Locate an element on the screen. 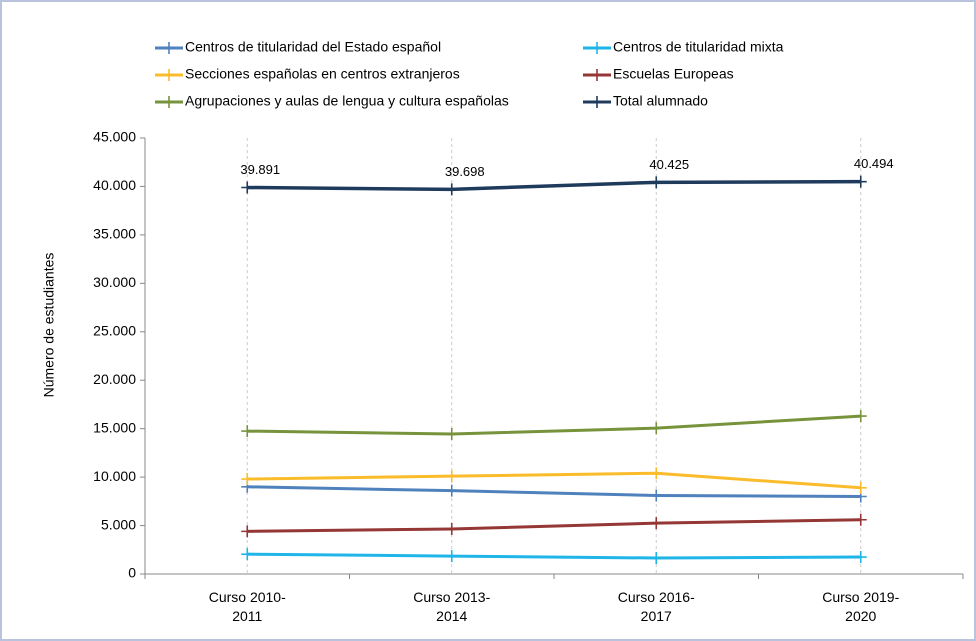  y-tick-label: 5.000 is located at coordinates (118, 524).